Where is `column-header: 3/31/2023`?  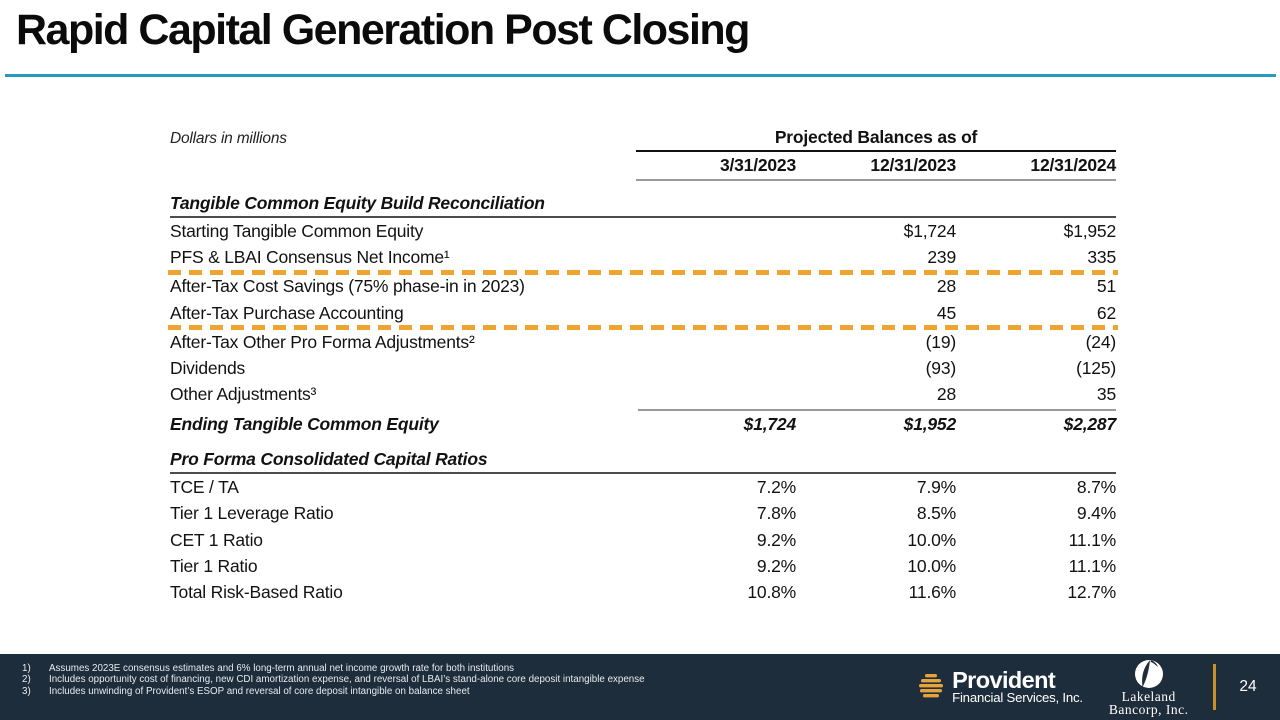
column-header: 3/31/2023 is located at coordinates (757, 165).